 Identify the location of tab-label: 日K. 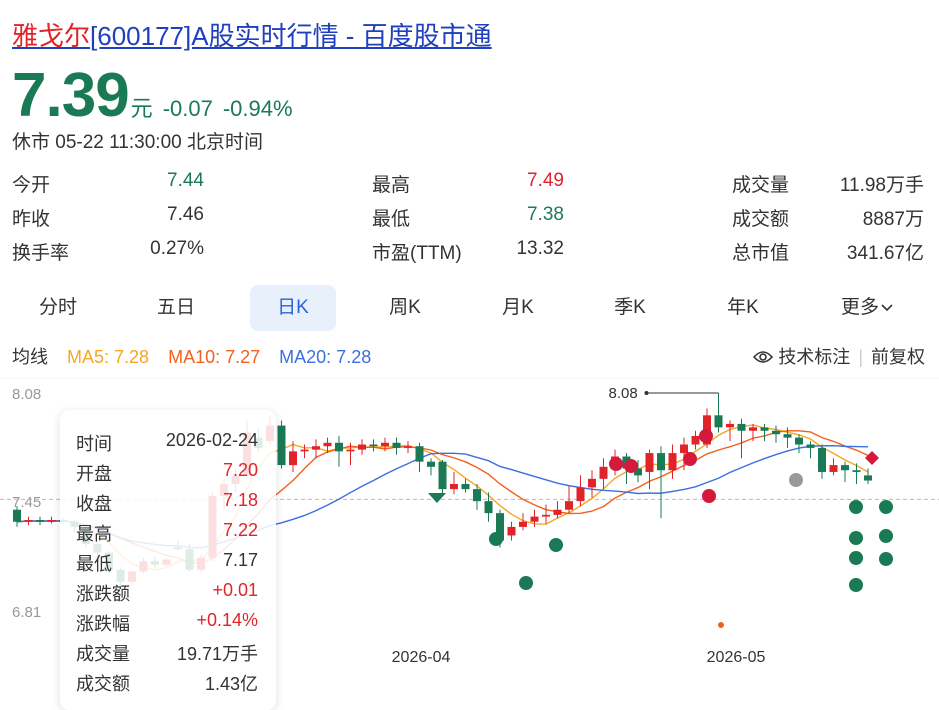
(293, 307).